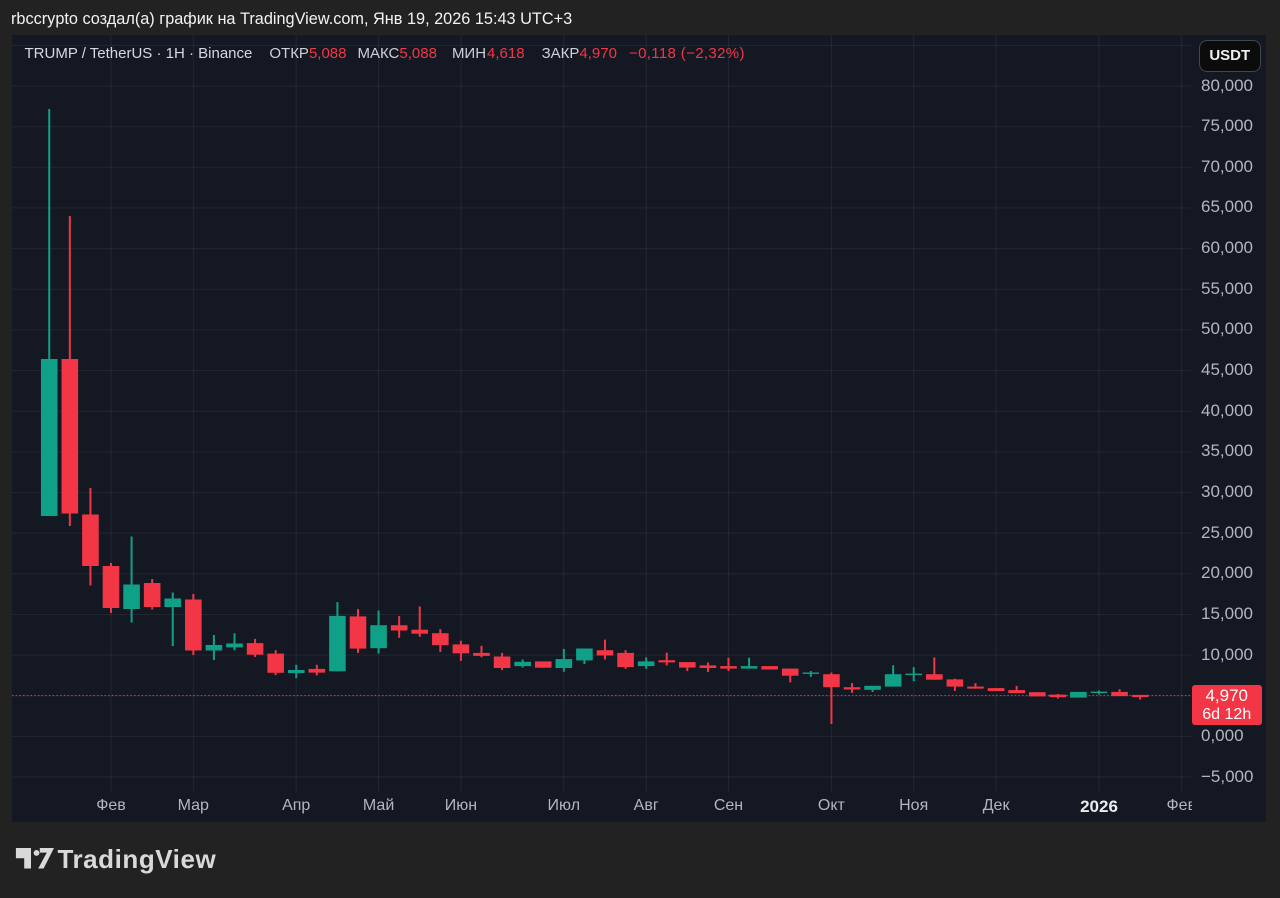 Image resolution: width=1280 pixels, height=898 pixels. I want to click on svg-text: TradingView, so click(137, 859).